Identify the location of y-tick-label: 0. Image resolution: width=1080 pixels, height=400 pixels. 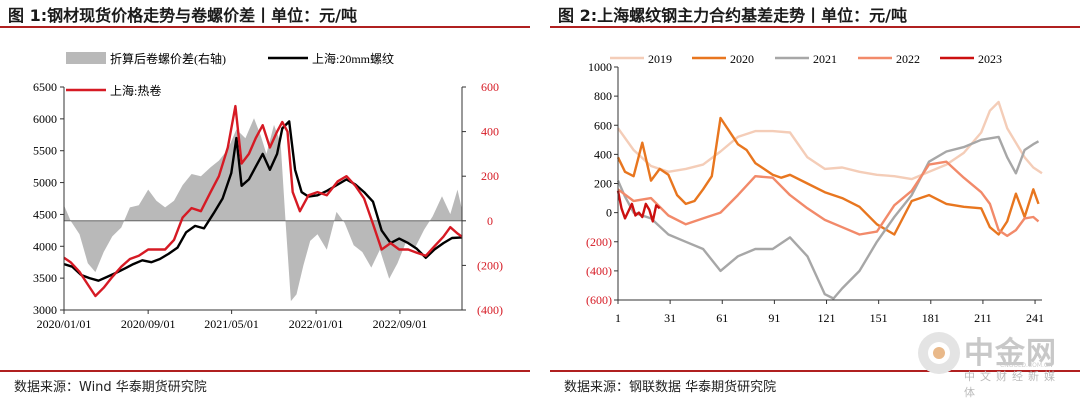
(609, 213).